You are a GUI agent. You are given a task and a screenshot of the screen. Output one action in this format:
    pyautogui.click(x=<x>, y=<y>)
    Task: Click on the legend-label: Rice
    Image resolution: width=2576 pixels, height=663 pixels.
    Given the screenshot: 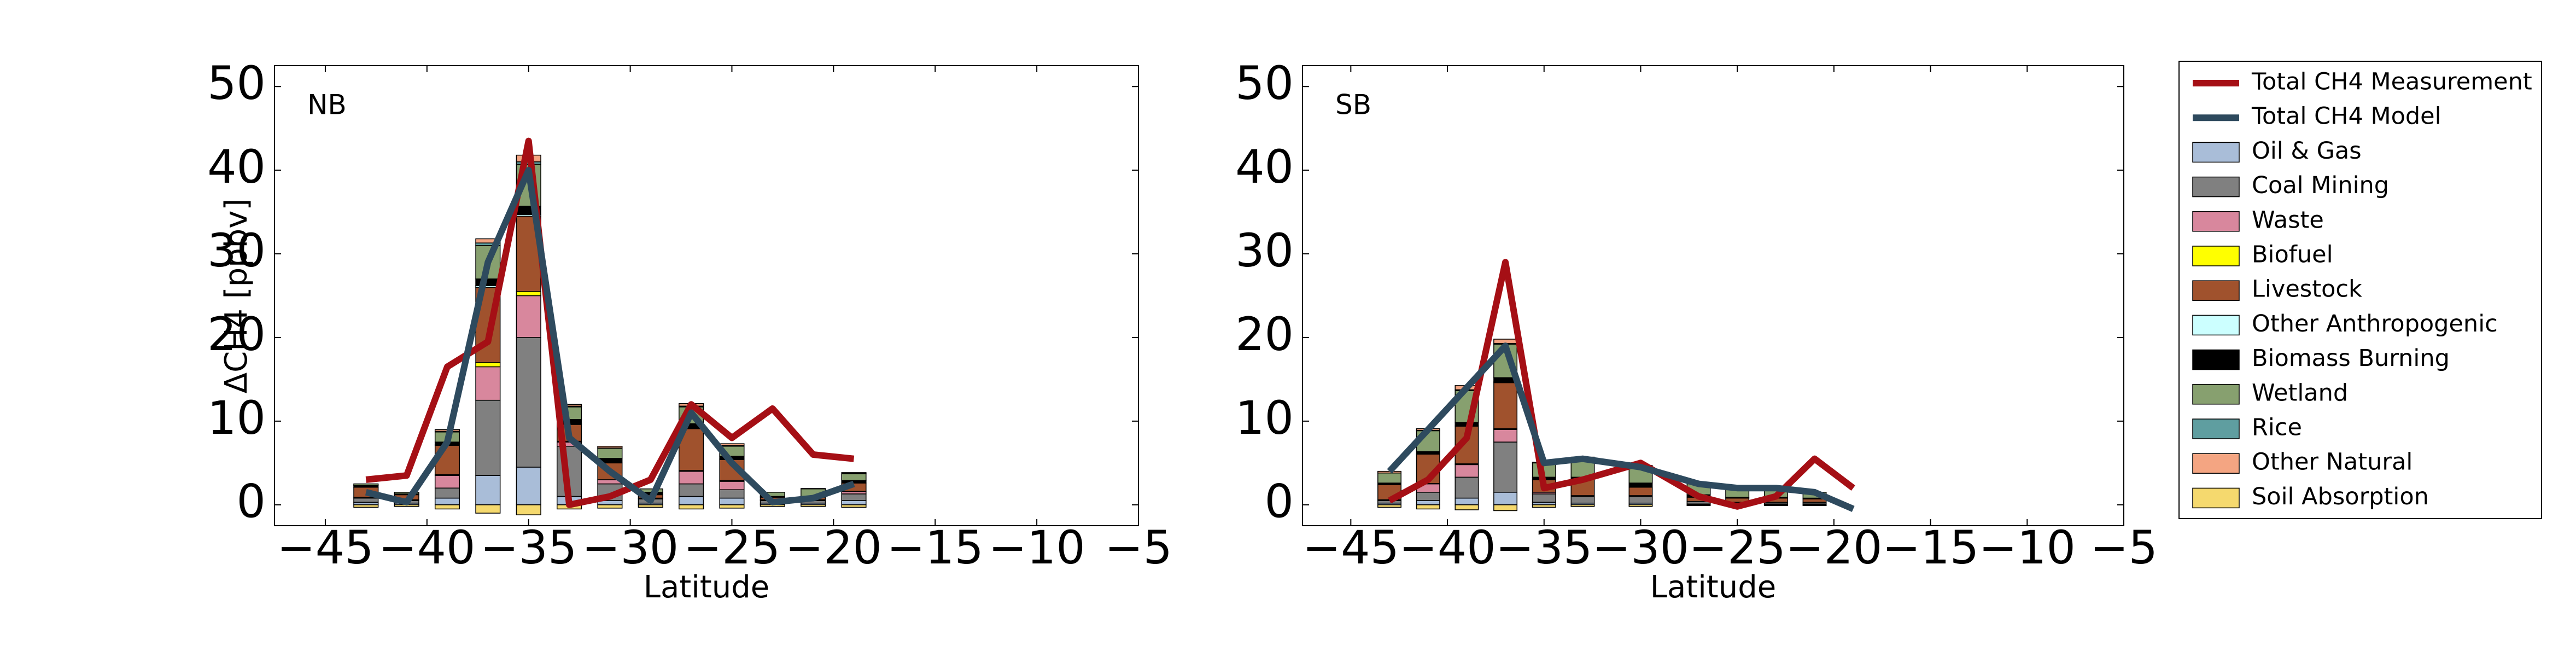 What is the action you would take?
    pyautogui.click(x=2277, y=427)
    